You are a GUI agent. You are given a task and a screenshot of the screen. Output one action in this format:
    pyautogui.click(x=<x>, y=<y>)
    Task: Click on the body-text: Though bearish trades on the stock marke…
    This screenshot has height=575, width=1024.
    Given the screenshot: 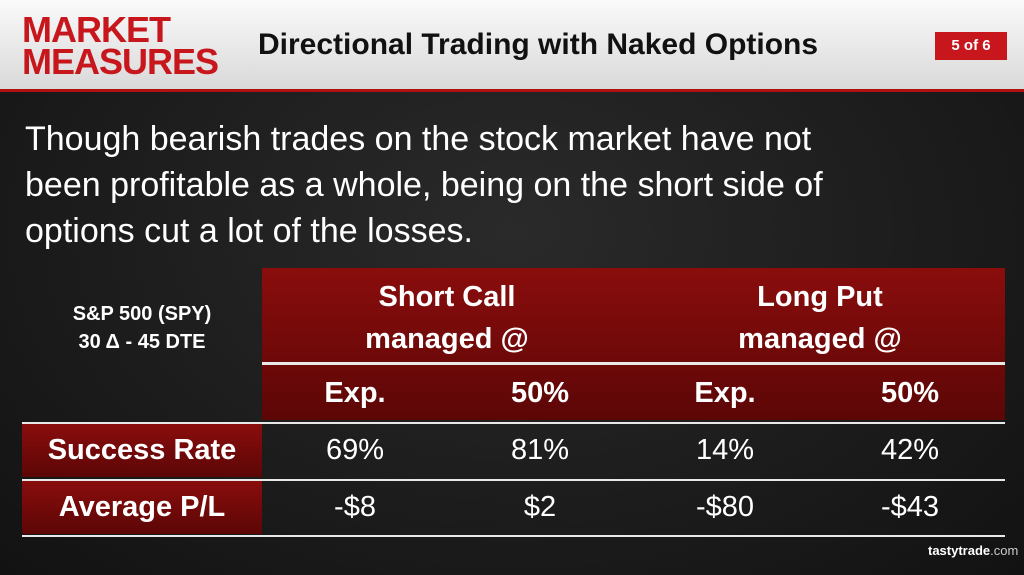 What is the action you would take?
    pyautogui.click(x=418, y=139)
    